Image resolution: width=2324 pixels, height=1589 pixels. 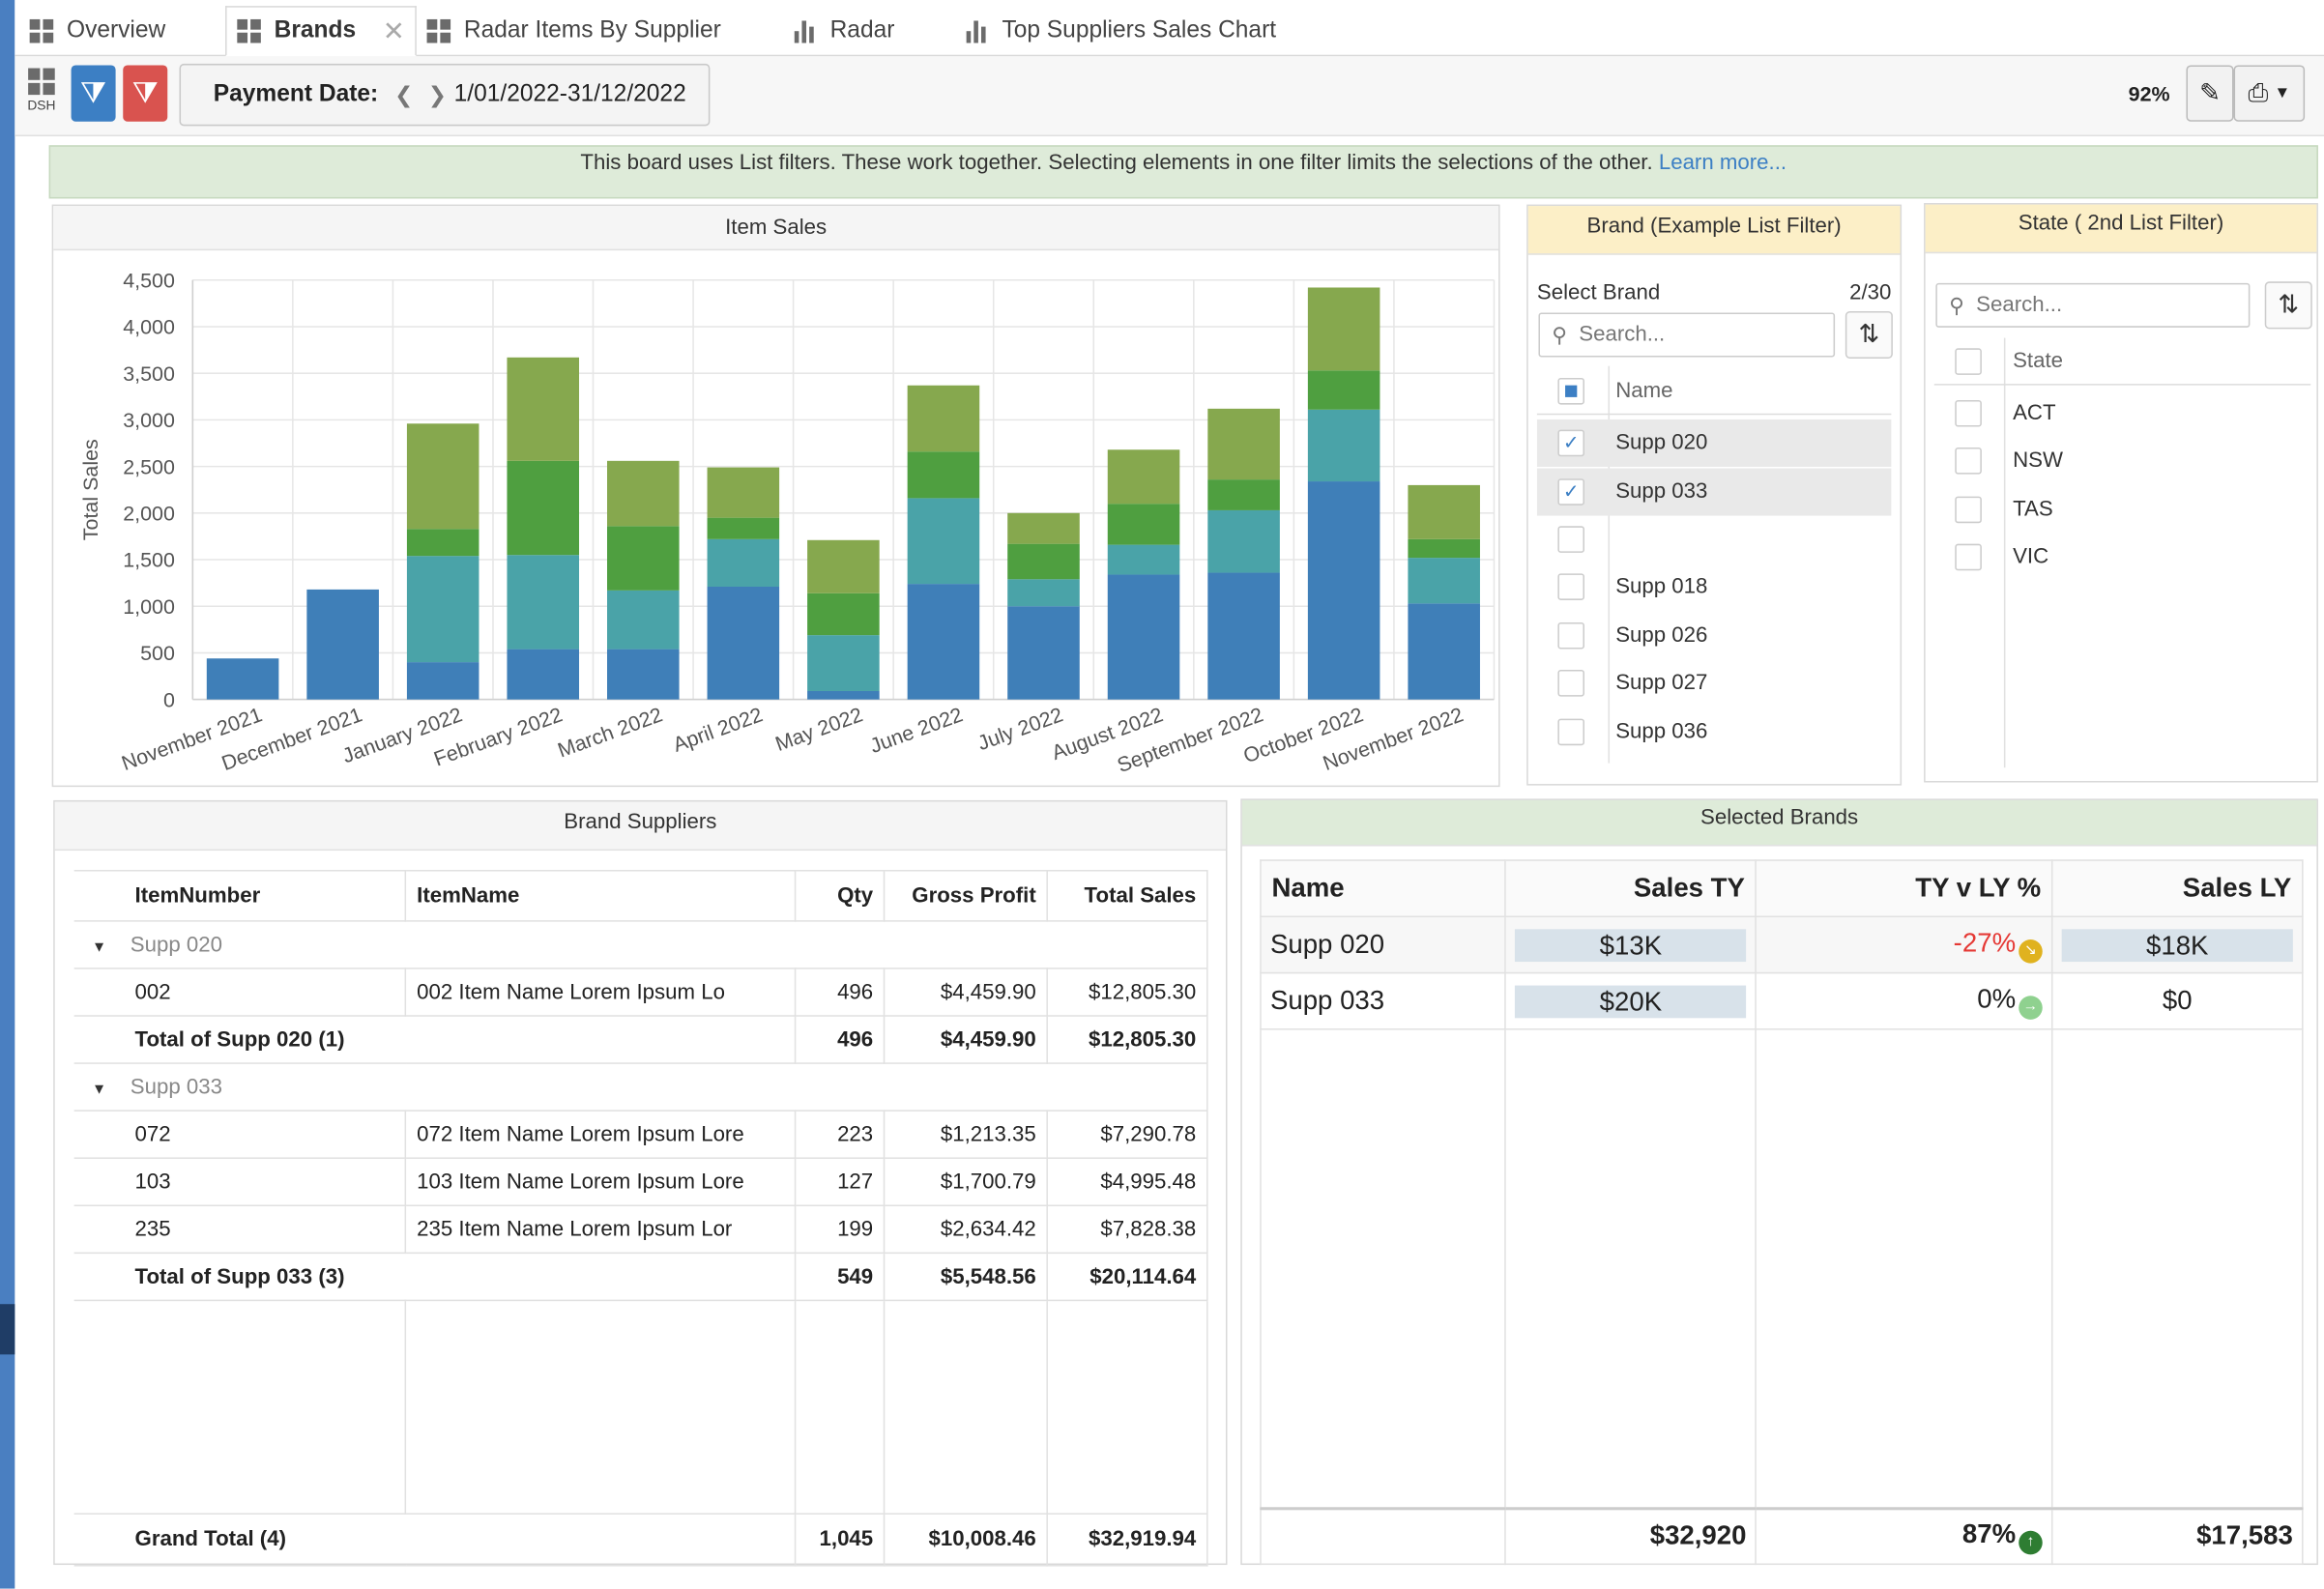 What do you see at coordinates (640, 1087) in the screenshot?
I see `group-row: ▼ Supp 033` at bounding box center [640, 1087].